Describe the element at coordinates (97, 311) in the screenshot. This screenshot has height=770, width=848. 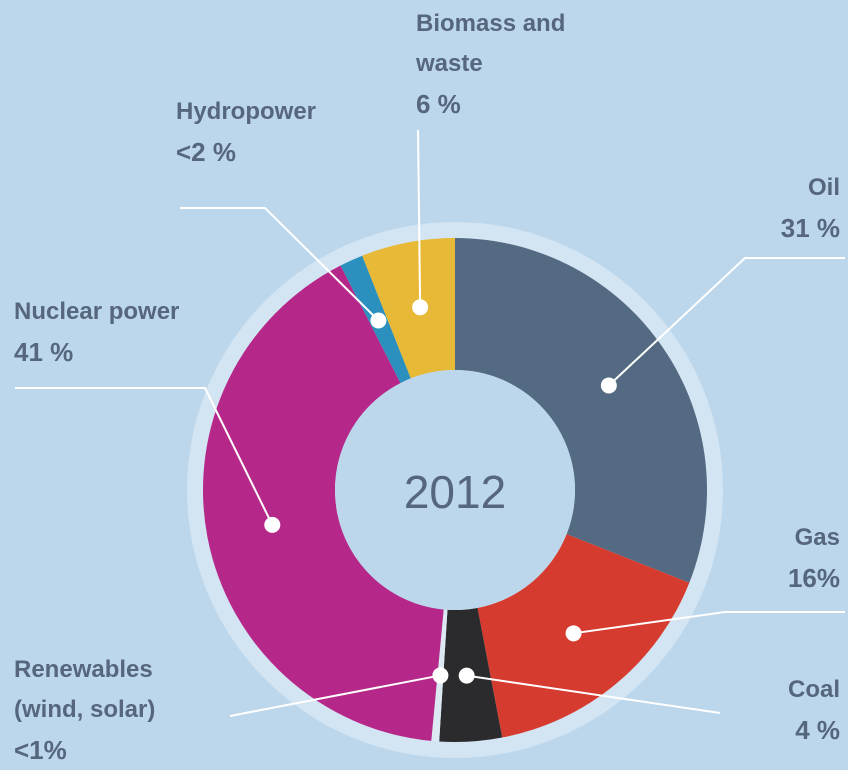
I see `category-name: Nuclear power` at that location.